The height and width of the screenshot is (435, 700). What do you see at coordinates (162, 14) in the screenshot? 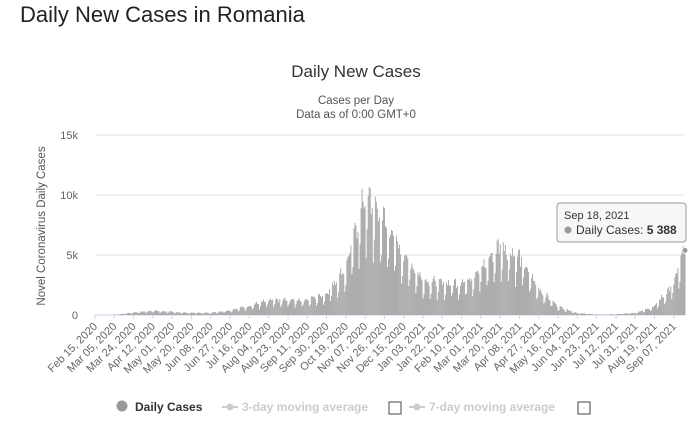
I see `page-title: Daily New Cases in Romania` at bounding box center [162, 14].